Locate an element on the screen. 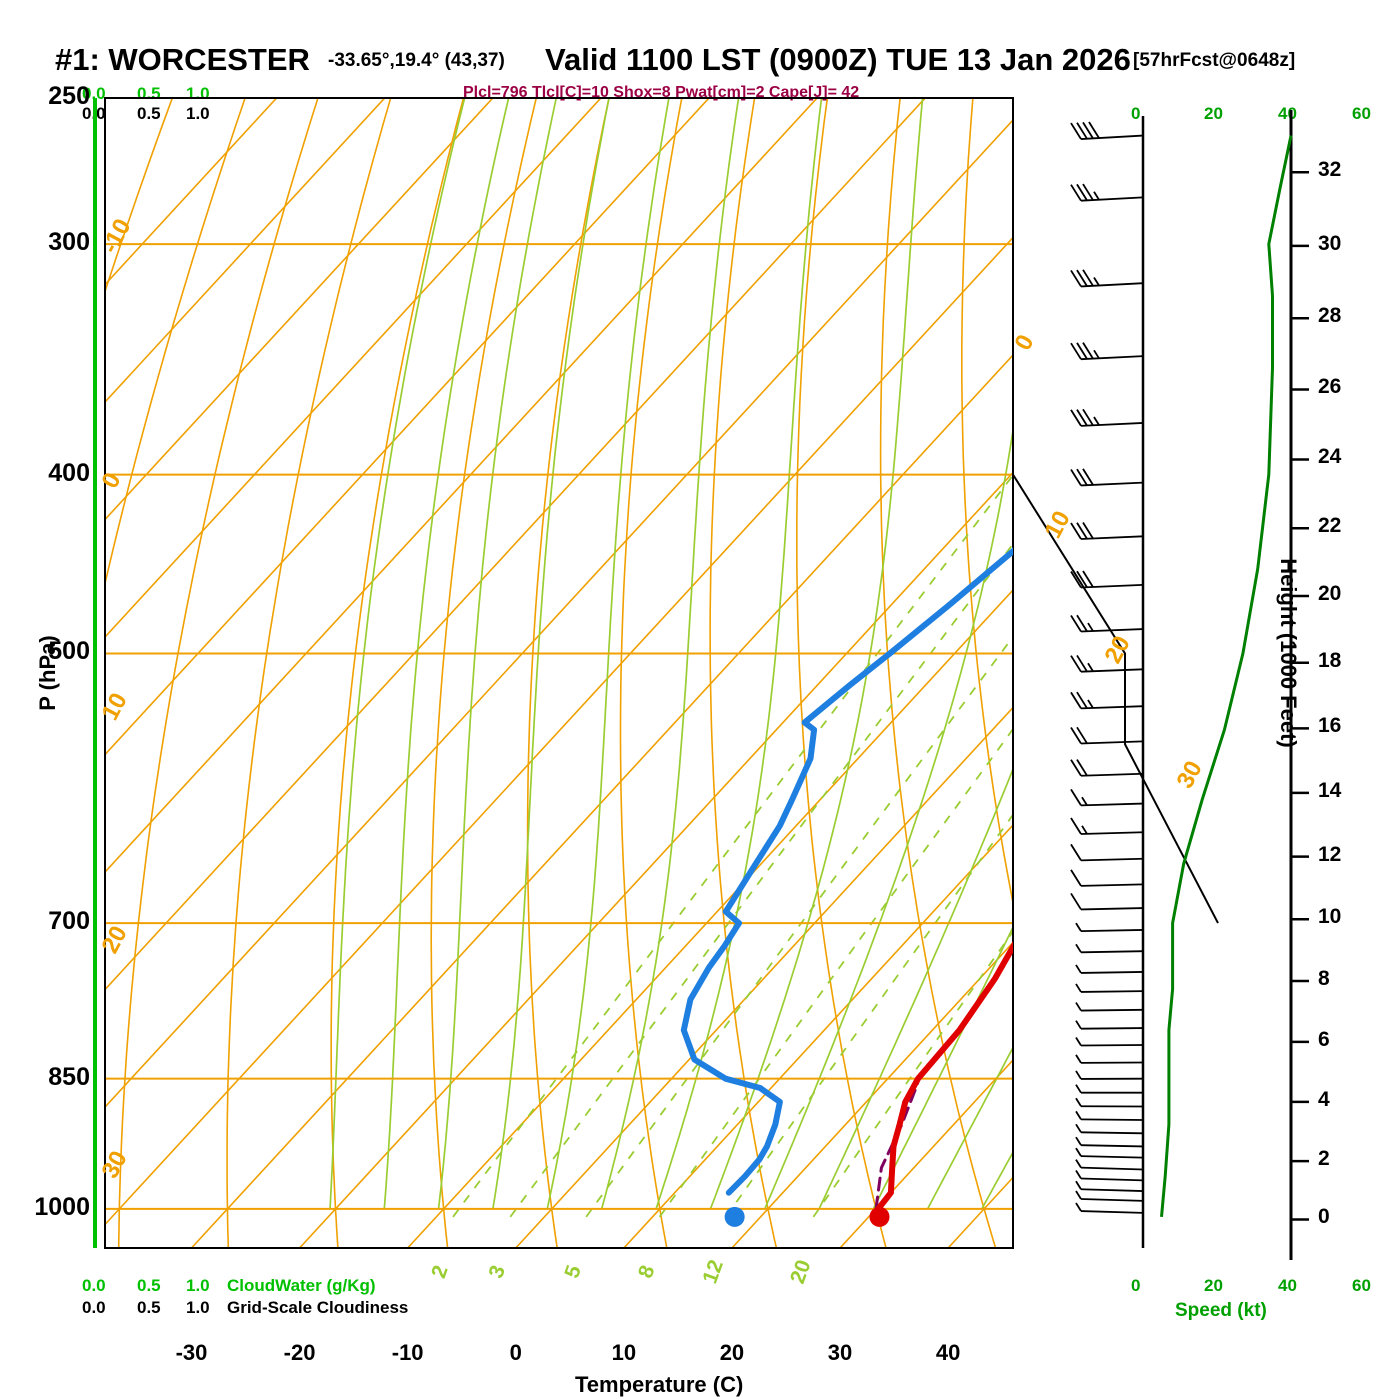 Image resolution: width=1400 pixels, height=1400 pixels. station-coordinates: -33.65°,19.4° (43,37) is located at coordinates (416, 60).